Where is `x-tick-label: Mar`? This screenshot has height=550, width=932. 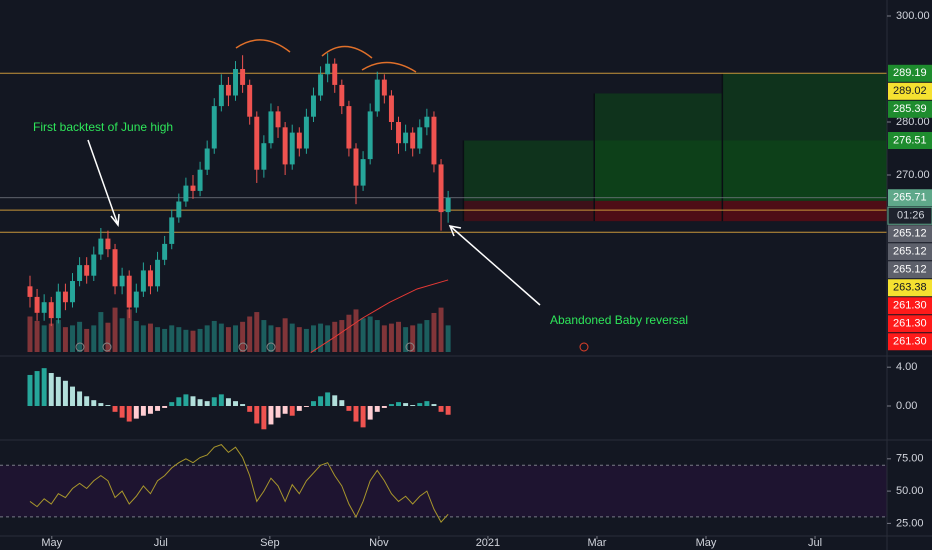
x-tick-label: Mar is located at coordinates (596, 543).